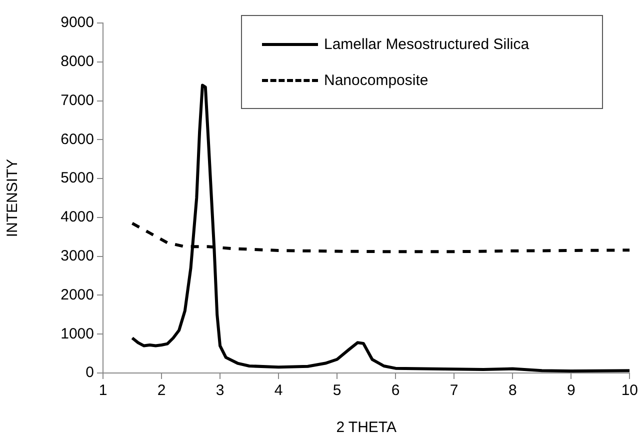  What do you see at coordinates (366, 427) in the screenshot?
I see `x-axis-title: 2 THETA` at bounding box center [366, 427].